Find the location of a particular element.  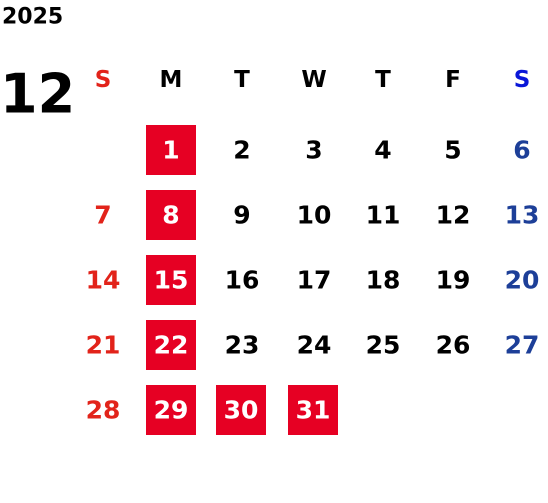

day-number: 28 is located at coordinates (103, 410).